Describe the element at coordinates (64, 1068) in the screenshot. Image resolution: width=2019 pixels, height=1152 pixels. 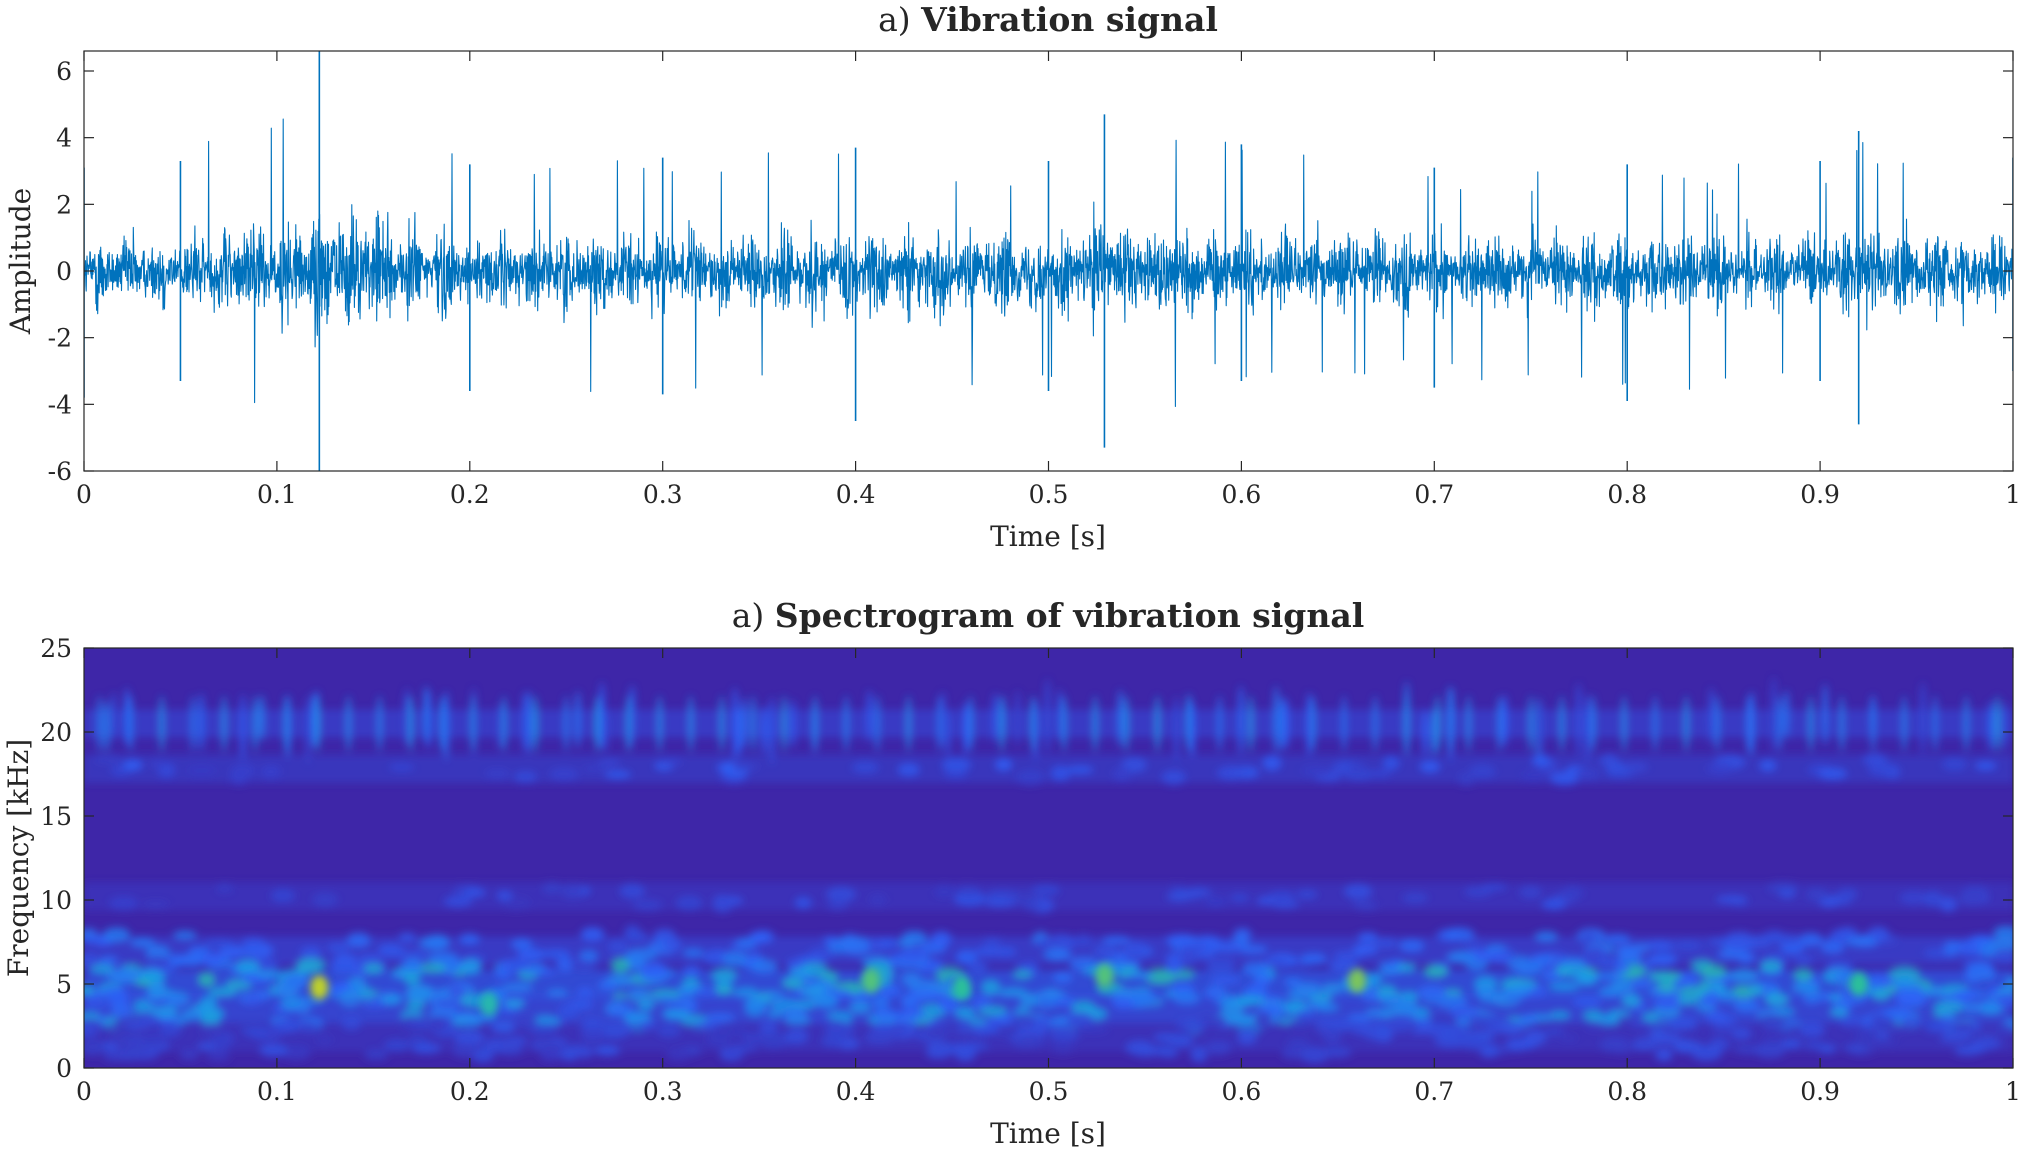
I see `spectrogram-y-tick-label: 0` at that location.